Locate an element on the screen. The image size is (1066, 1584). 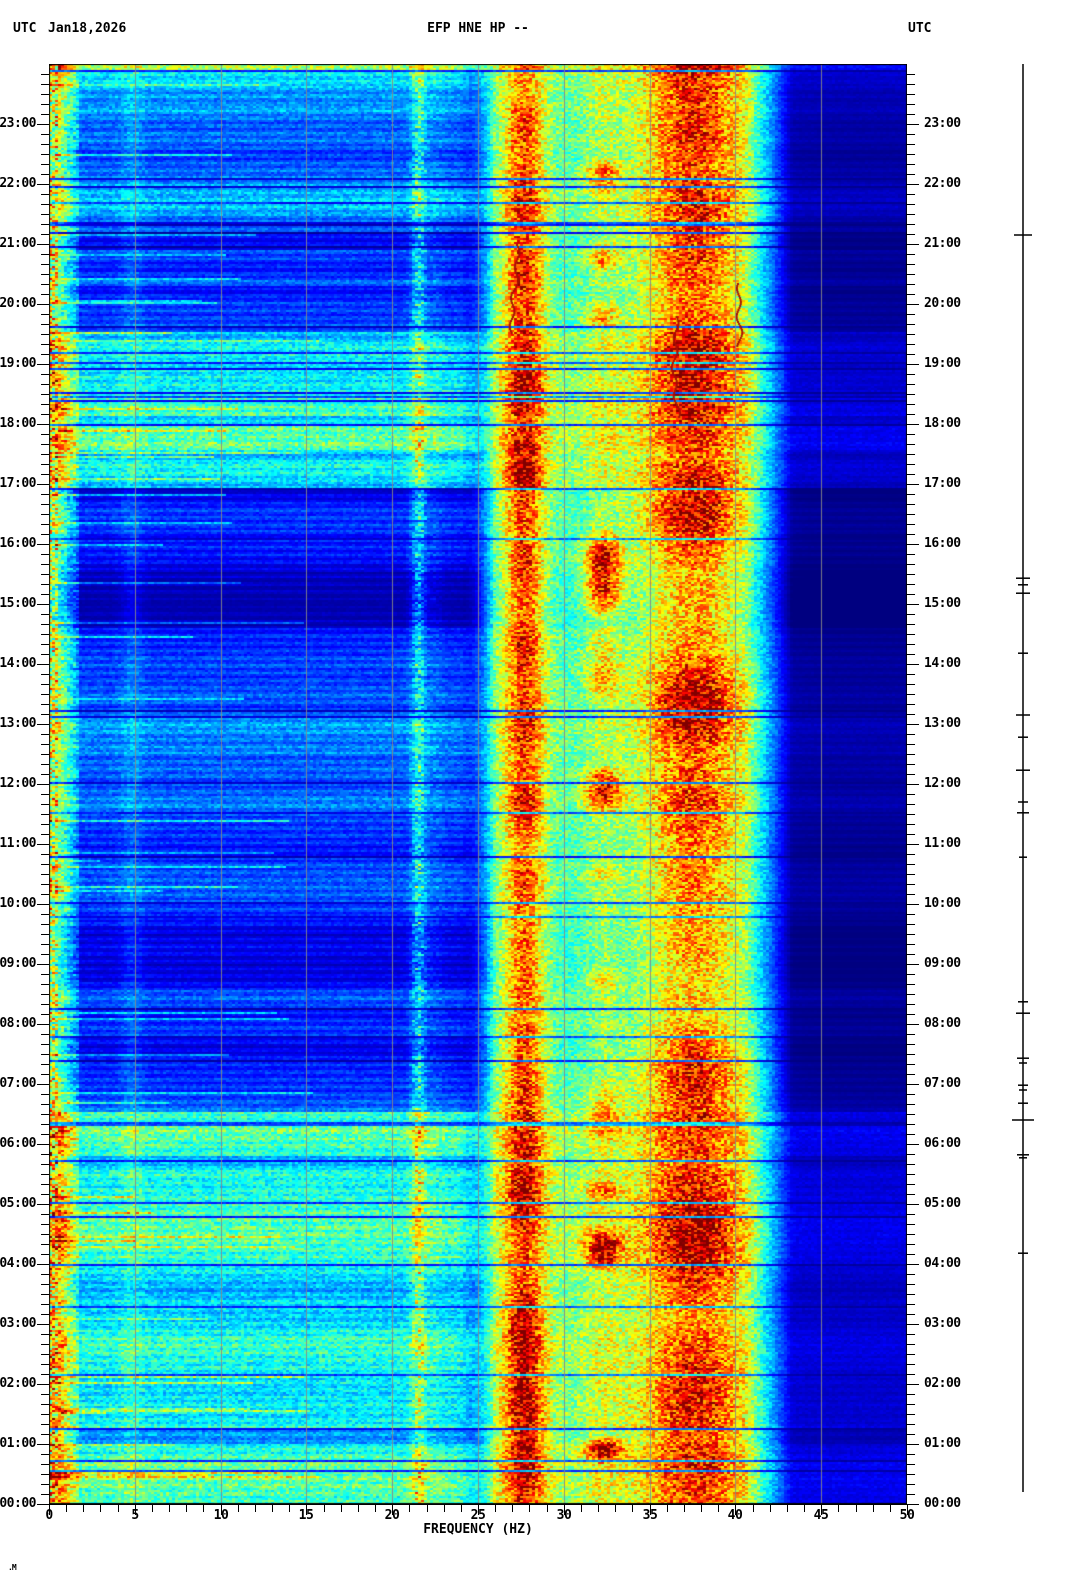
time-tick-label-right: 12:00 is located at coordinates (942, 783).